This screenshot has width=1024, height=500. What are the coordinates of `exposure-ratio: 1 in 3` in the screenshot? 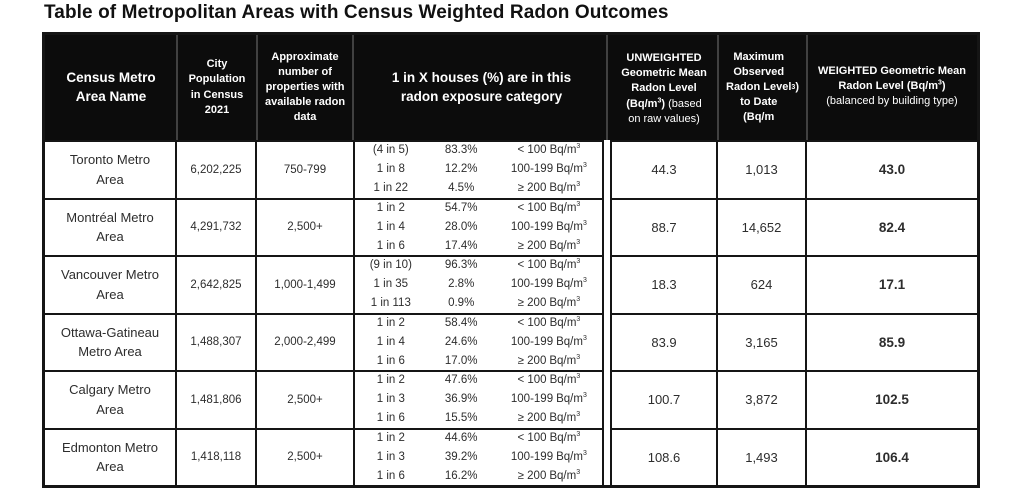 It's located at (390, 456).